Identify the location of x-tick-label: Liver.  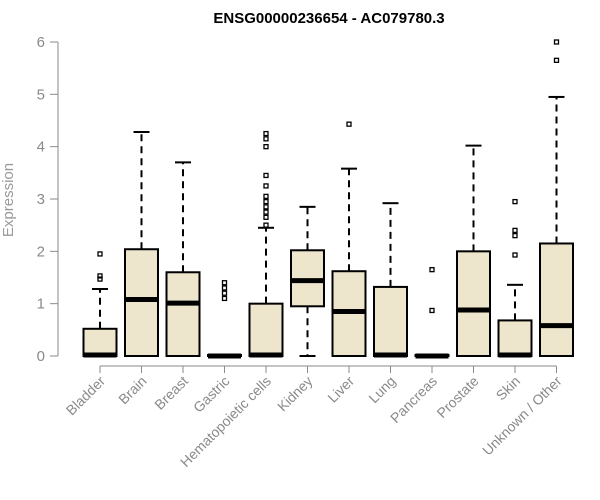
(340, 389).